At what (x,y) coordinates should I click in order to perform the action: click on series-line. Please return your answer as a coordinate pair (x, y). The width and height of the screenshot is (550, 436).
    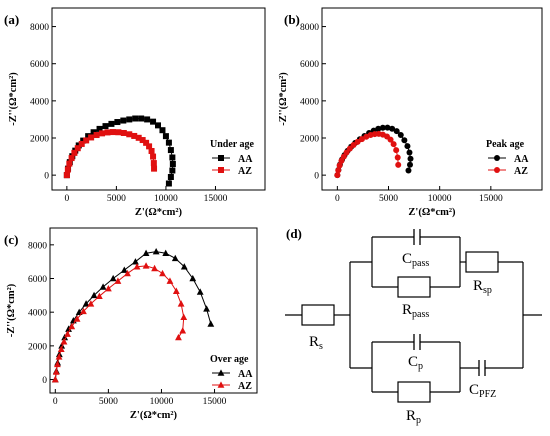
    Looking at the image, I should click on (133, 315).